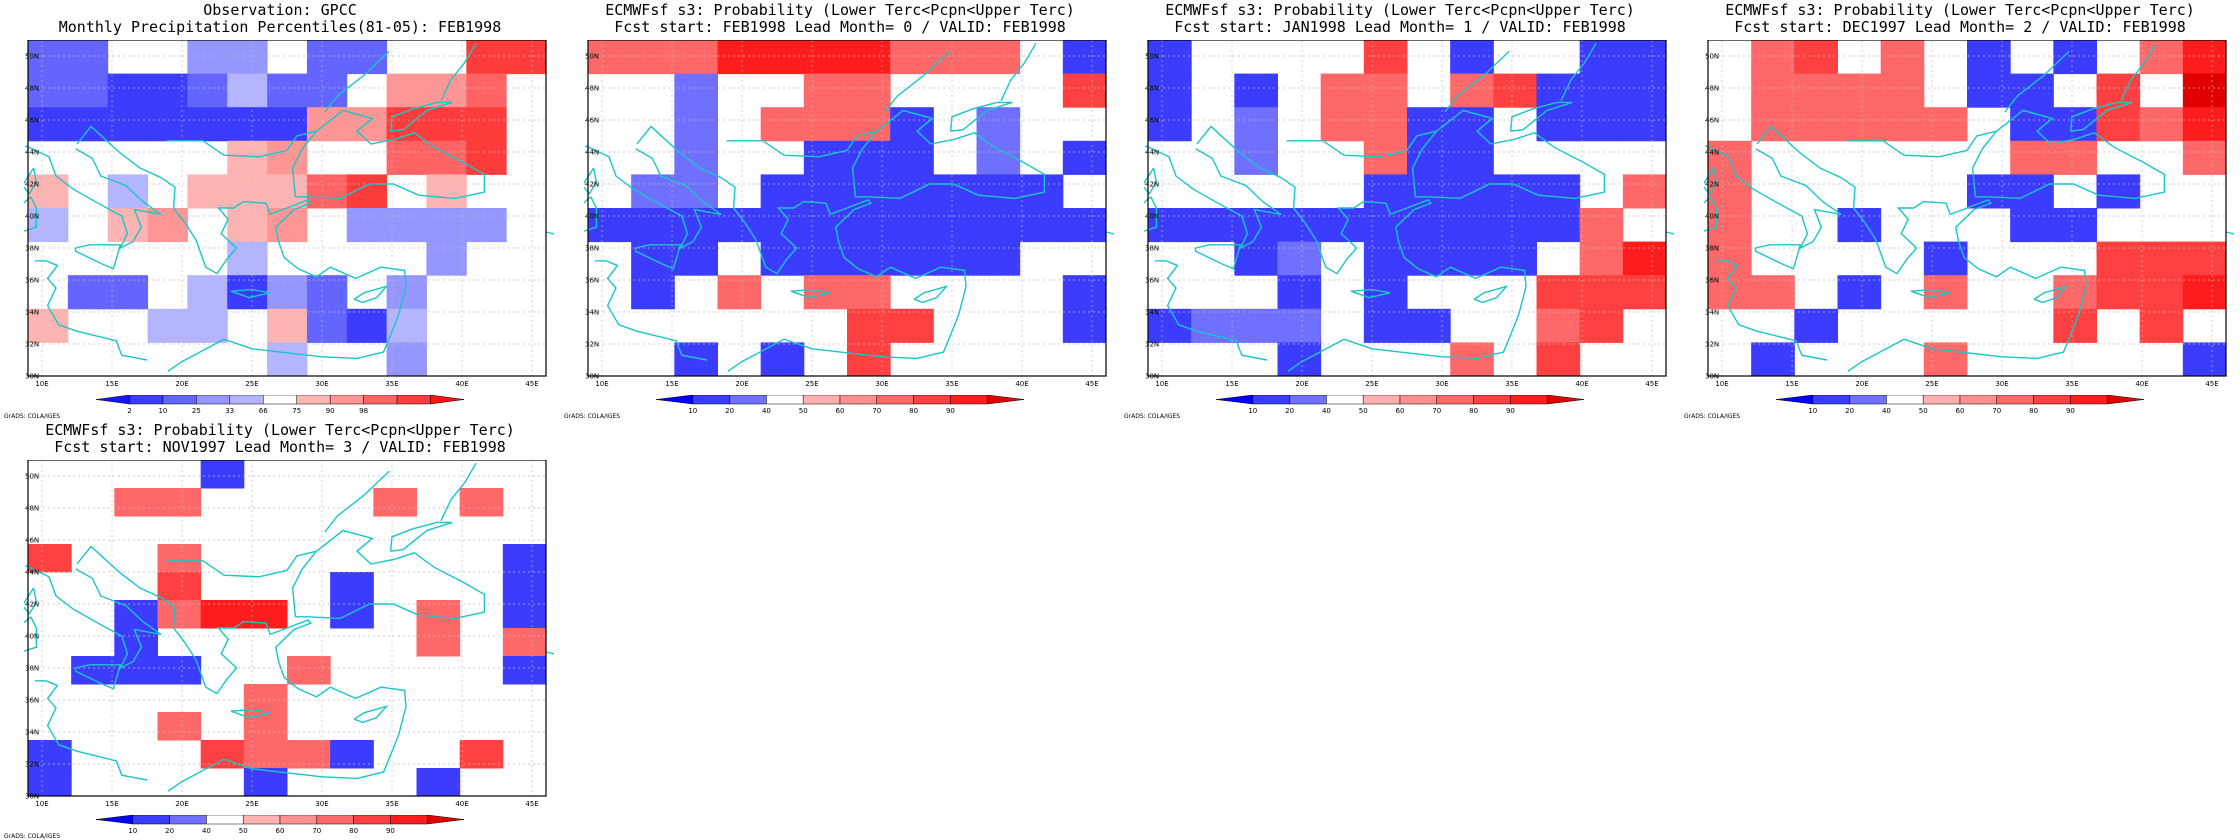 Image resolution: width=2240 pixels, height=840 pixels. What do you see at coordinates (1712, 345) in the screenshot?
I see `lat-label: 32N` at bounding box center [1712, 345].